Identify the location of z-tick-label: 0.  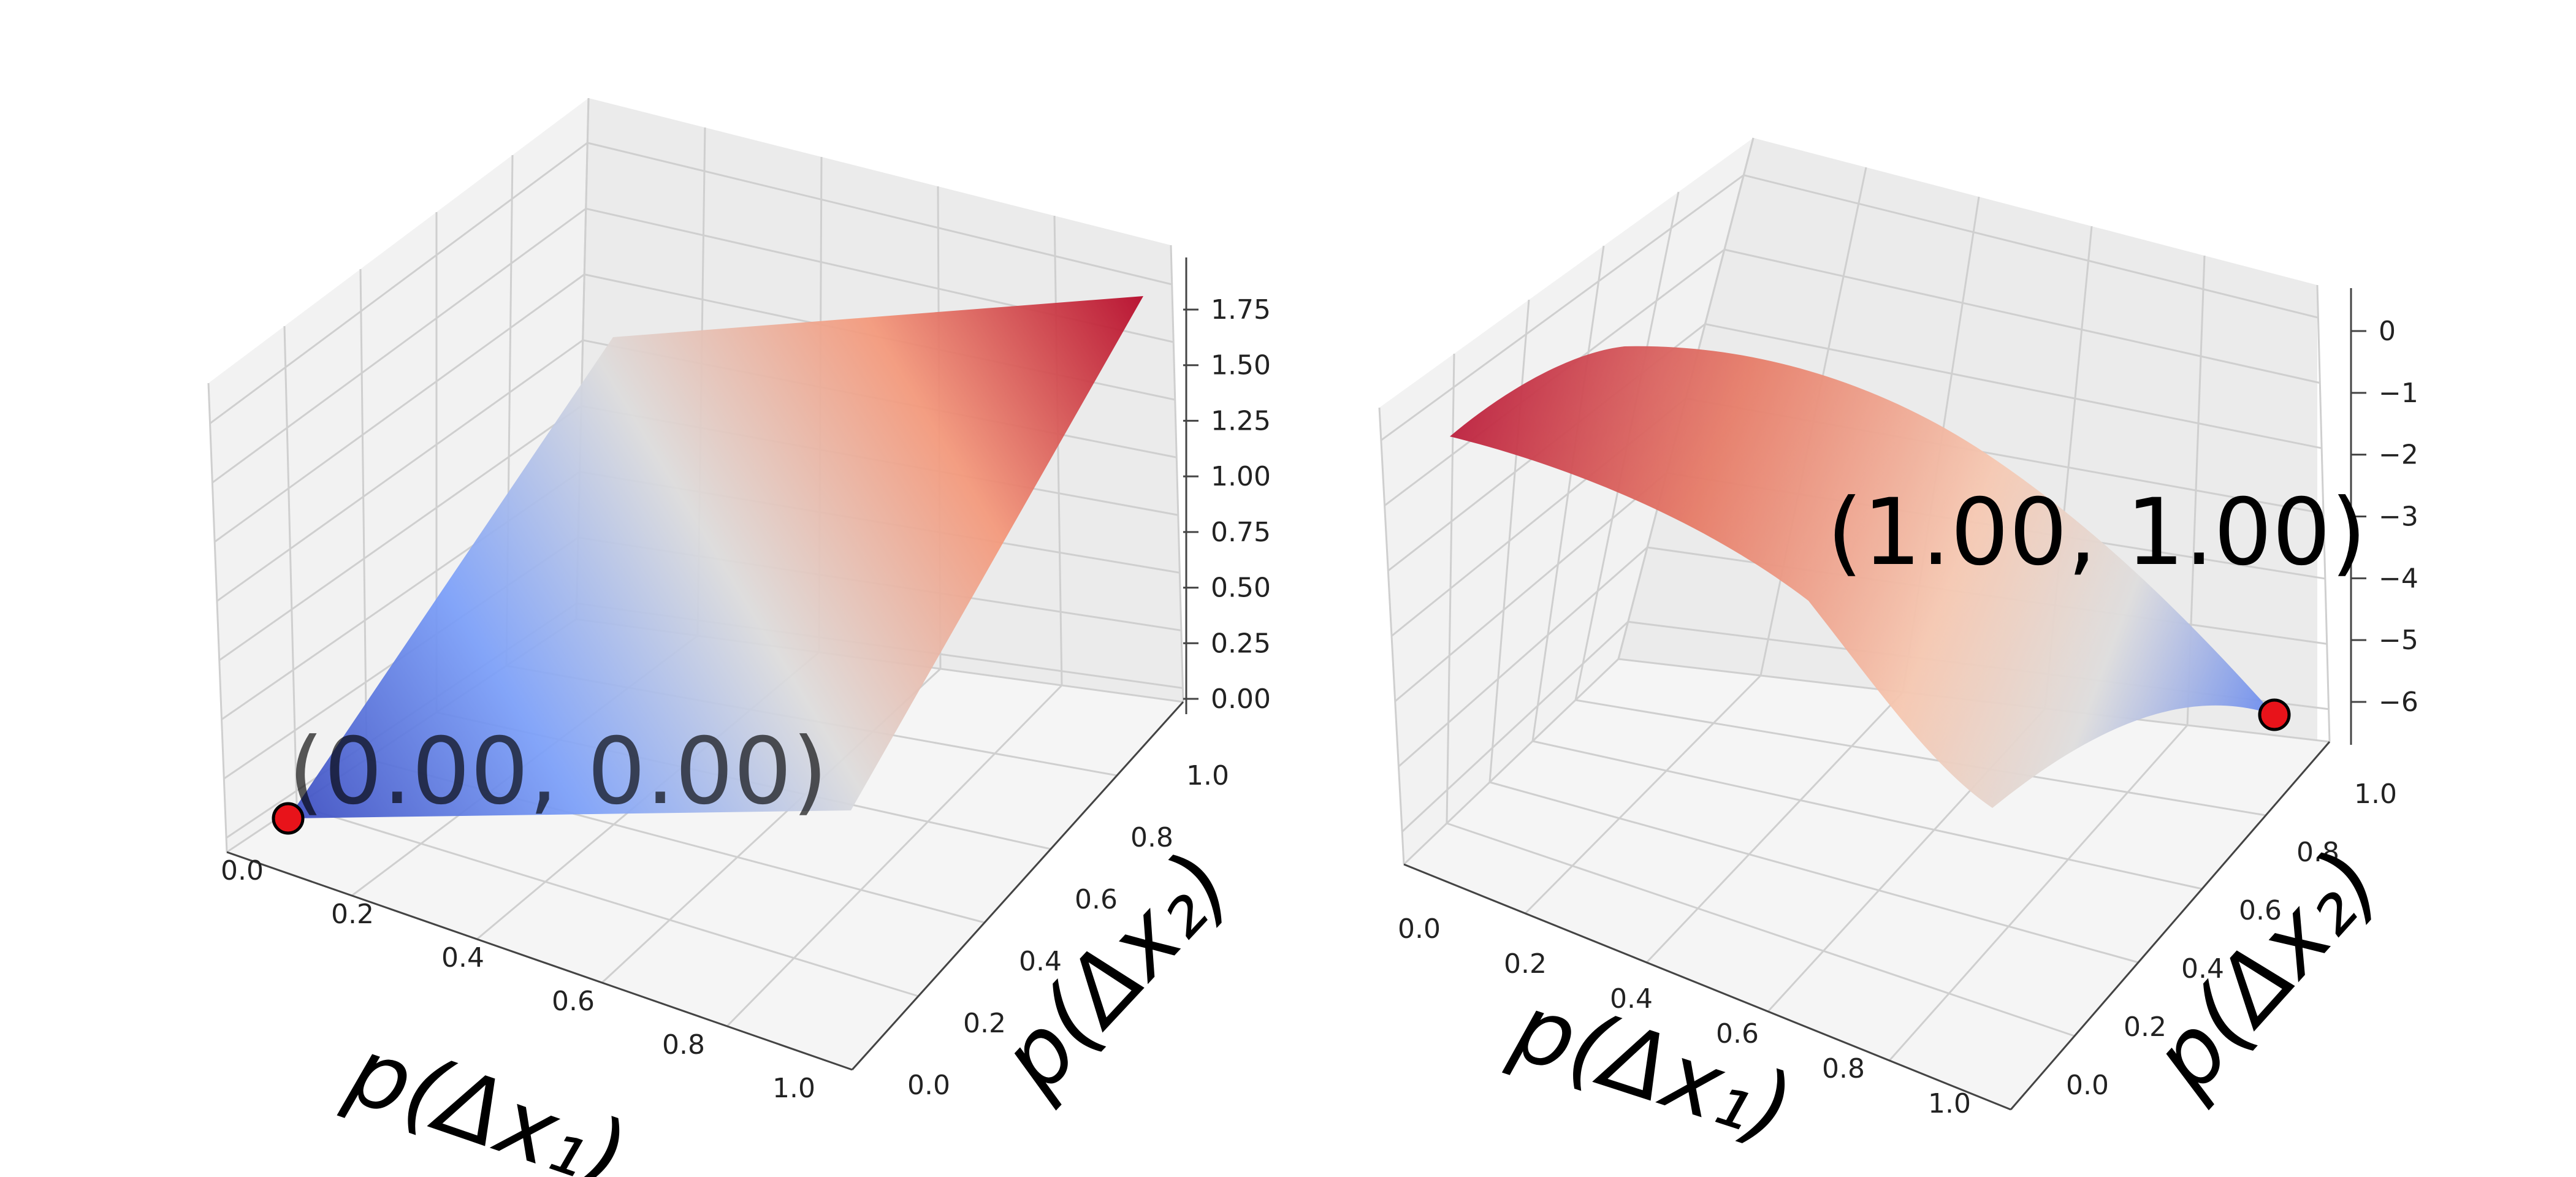
(2387, 331).